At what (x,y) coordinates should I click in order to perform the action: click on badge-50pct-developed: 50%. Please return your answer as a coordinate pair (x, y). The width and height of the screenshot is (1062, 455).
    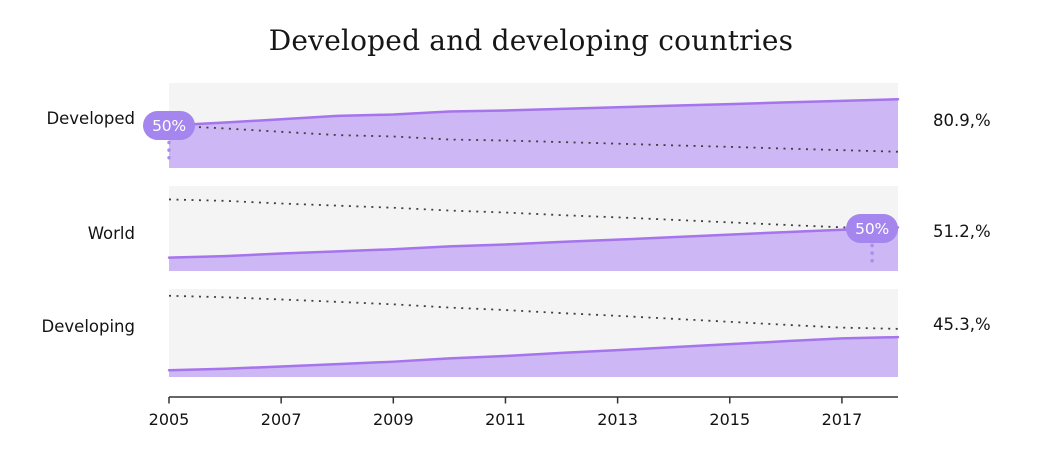
    Looking at the image, I should click on (169, 125).